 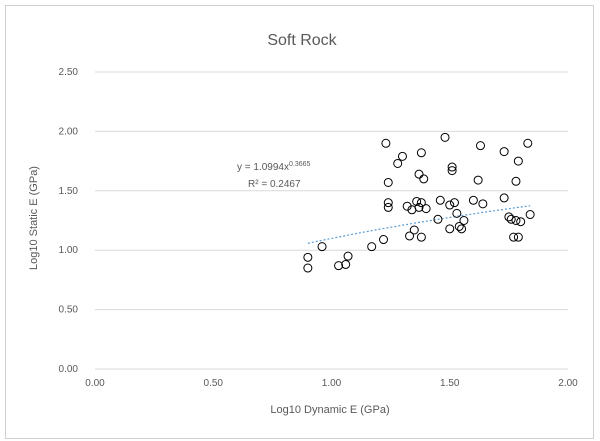 What do you see at coordinates (69, 250) in the screenshot?
I see `y-tick-label: 1.00` at bounding box center [69, 250].